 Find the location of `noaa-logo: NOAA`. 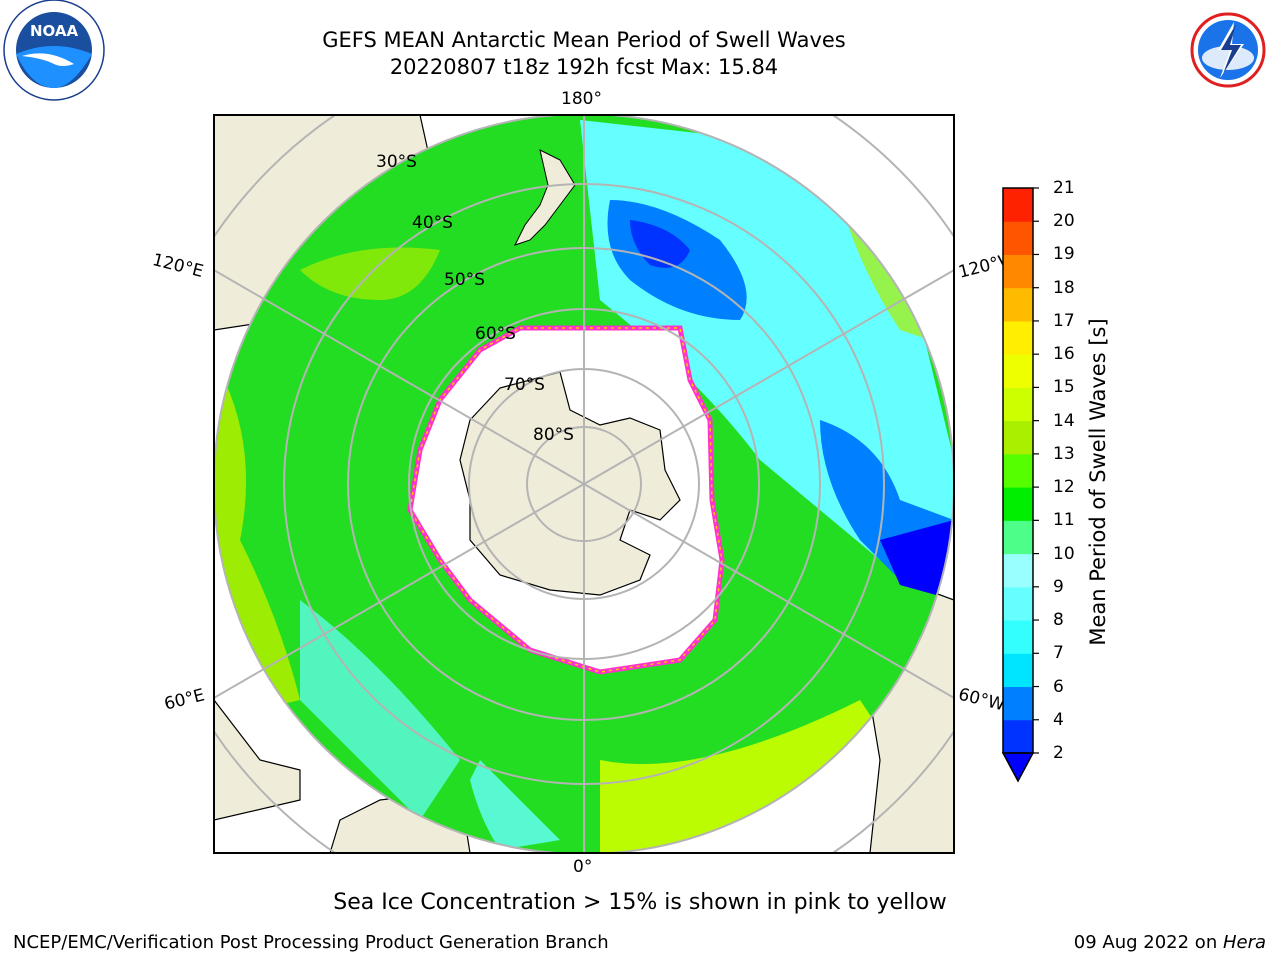

noaa-logo: NOAA is located at coordinates (54, 50).